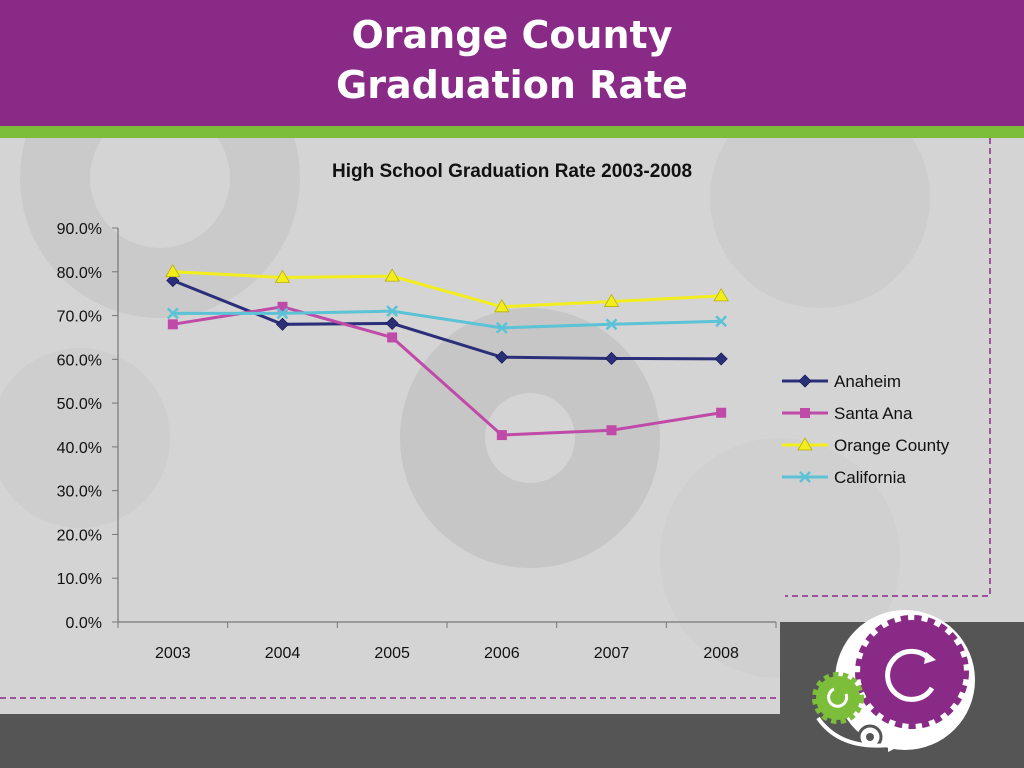  What do you see at coordinates (79, 448) in the screenshot?
I see `y-tick-label: 40.0%` at bounding box center [79, 448].